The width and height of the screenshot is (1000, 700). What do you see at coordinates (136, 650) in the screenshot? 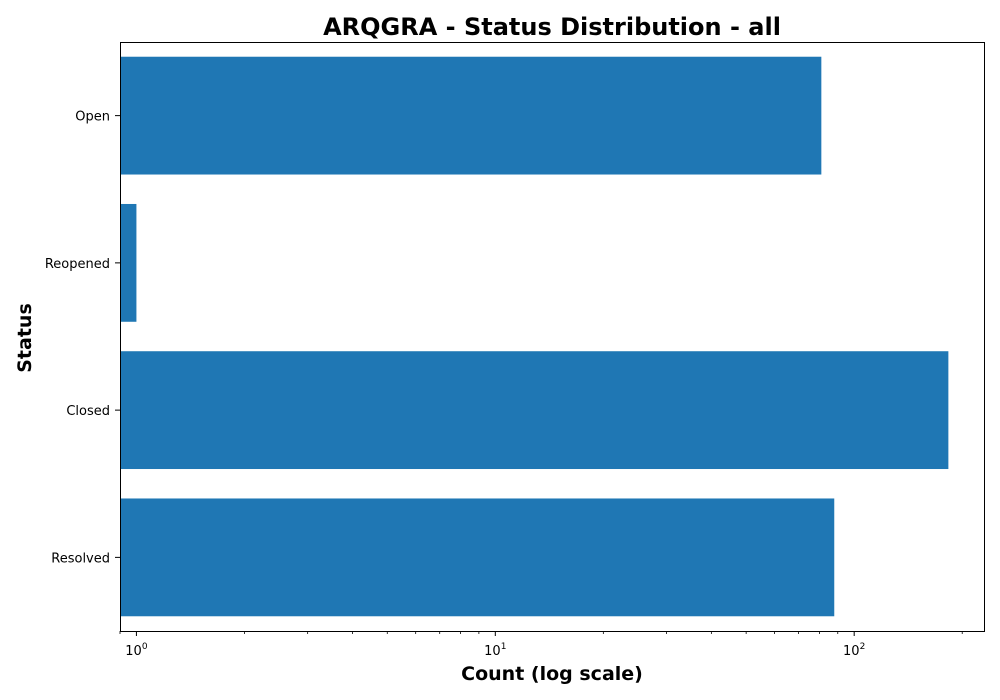
I see `x-tick-label: 100` at bounding box center [136, 650].